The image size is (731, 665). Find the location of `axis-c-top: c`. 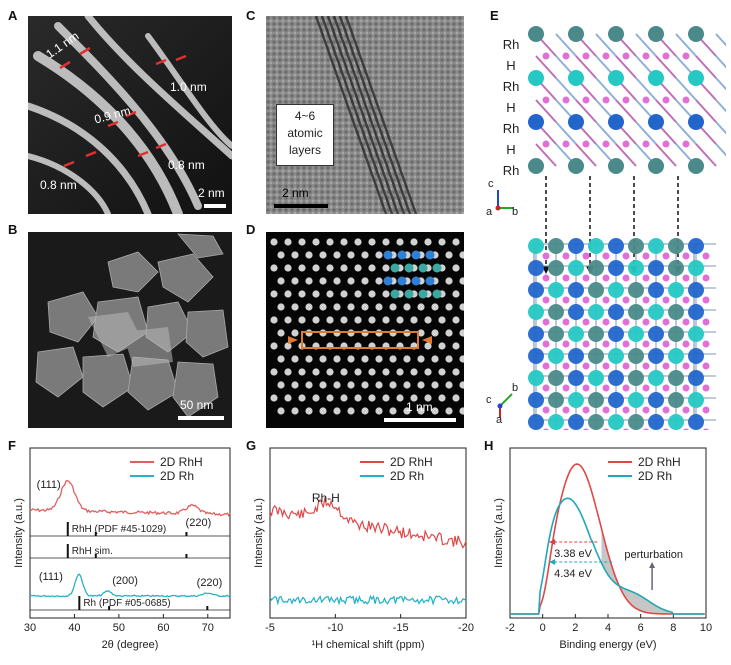

axis-c-top: c is located at coordinates (491, 184).